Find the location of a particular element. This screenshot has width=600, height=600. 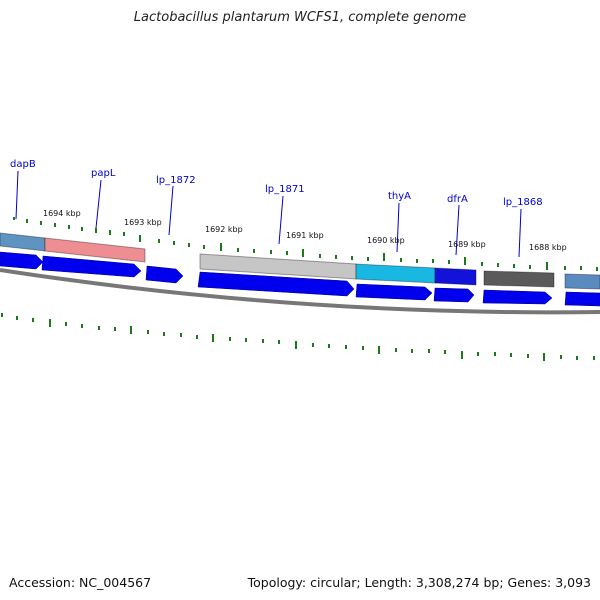

cds-arrow-row is located at coordinates (300, 279).